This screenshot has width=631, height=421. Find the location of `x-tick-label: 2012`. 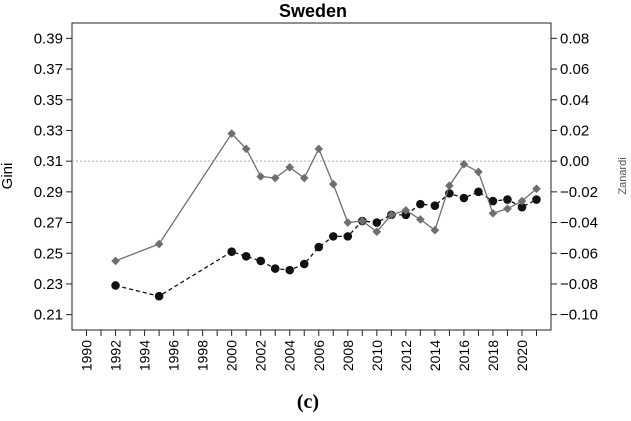

x-tick-label: 2012 is located at coordinates (406, 355).